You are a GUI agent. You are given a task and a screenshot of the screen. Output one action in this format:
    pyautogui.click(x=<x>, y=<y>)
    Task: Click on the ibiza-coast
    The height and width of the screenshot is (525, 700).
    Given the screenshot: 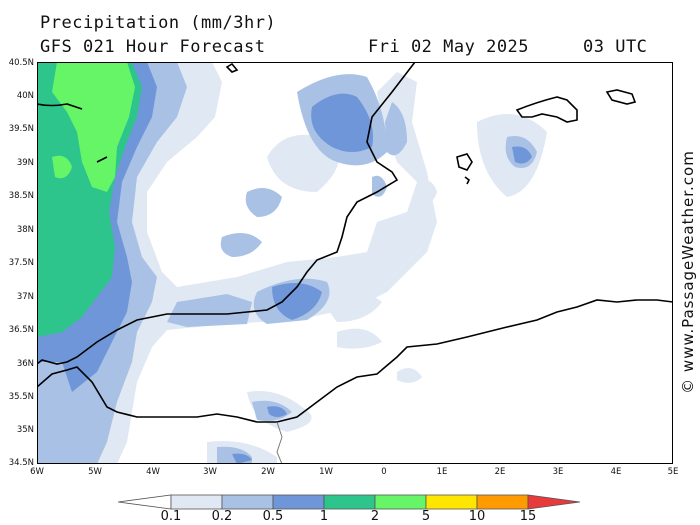 What is the action you would take?
    pyautogui.click(x=464, y=162)
    